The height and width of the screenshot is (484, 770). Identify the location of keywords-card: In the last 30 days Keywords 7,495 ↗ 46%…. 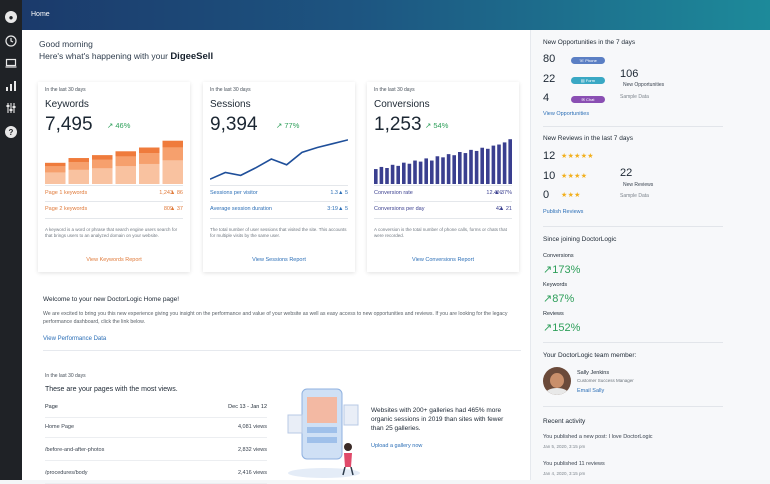
(114, 177).